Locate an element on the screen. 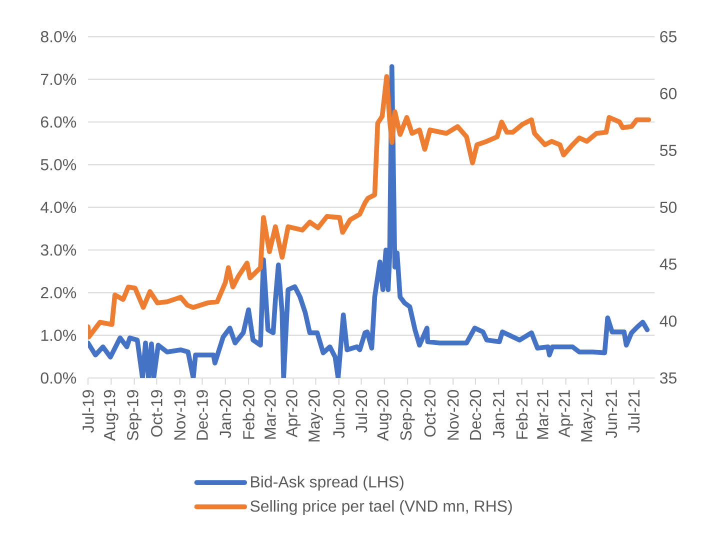 This screenshot has height=537, width=709. legend-label: Bid-Ask spread (LHS) is located at coordinates (327, 483).